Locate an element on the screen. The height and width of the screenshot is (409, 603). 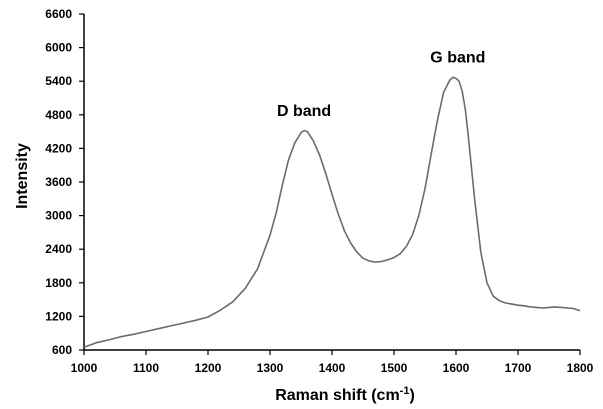
x-tick-label: 1800 is located at coordinates (580, 368).